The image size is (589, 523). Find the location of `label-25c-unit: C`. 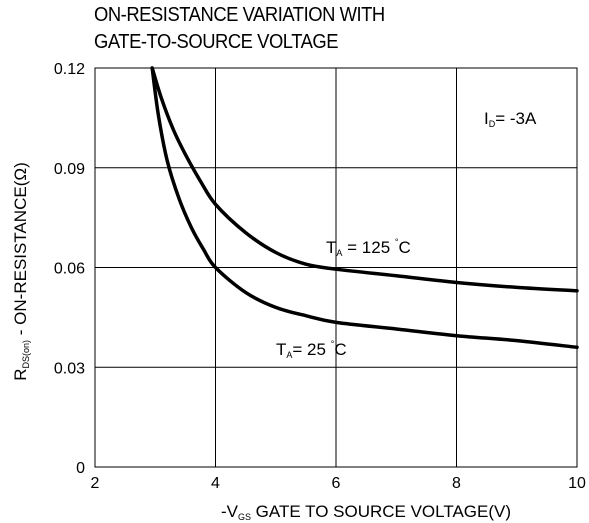

label-25c-unit: C is located at coordinates (340, 349).